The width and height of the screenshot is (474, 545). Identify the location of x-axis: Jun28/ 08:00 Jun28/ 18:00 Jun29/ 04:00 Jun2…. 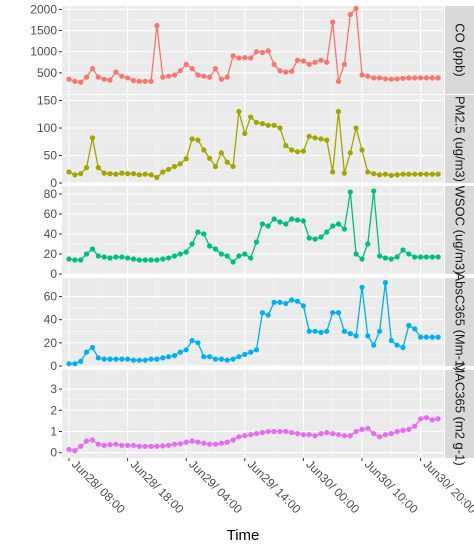
(271, 486).